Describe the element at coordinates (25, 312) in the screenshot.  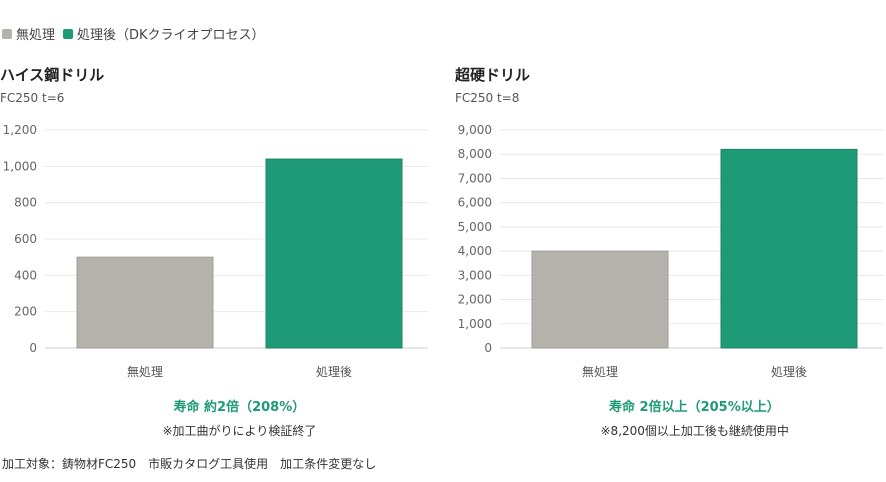
I see `y-tick-label: 200` at that location.